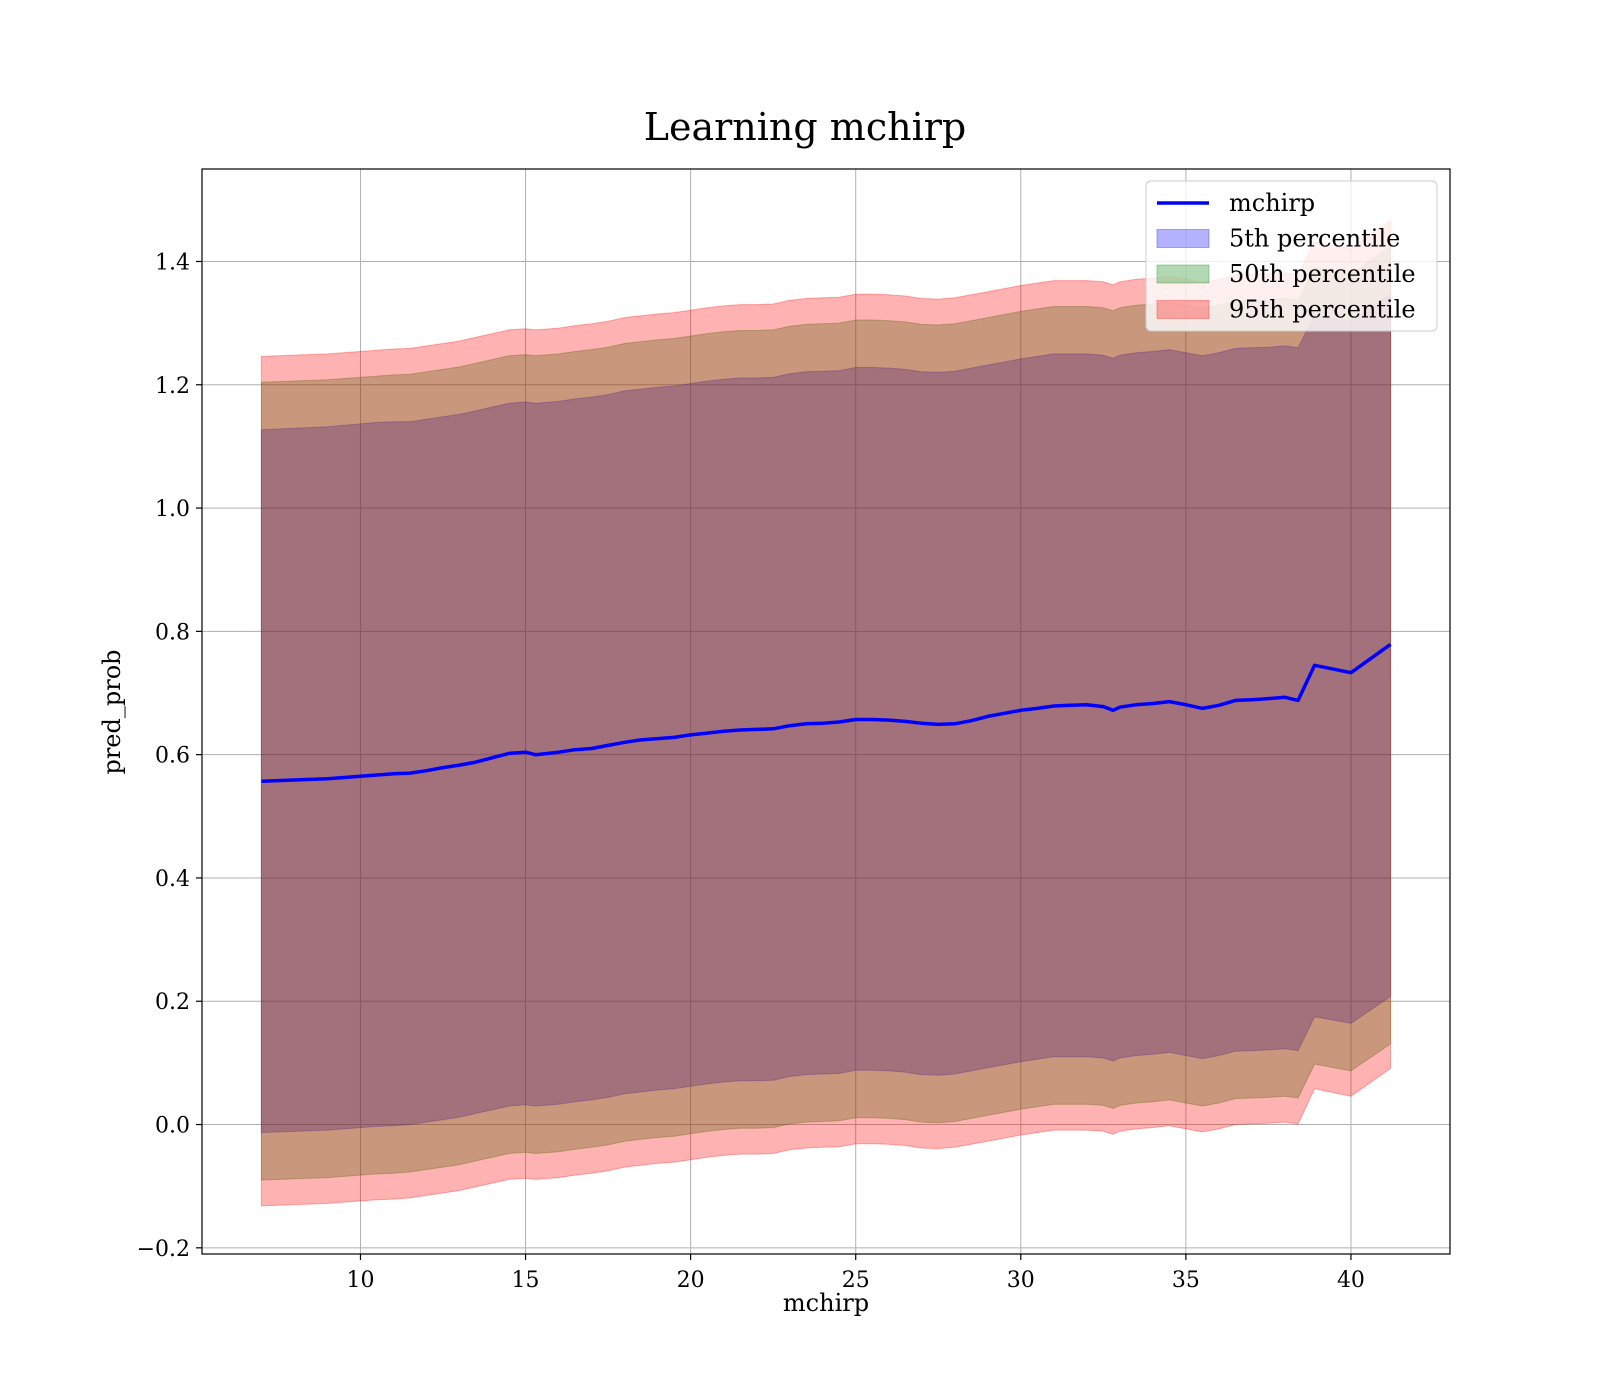  I want to click on x-tick-label: 30, so click(1021, 1280).